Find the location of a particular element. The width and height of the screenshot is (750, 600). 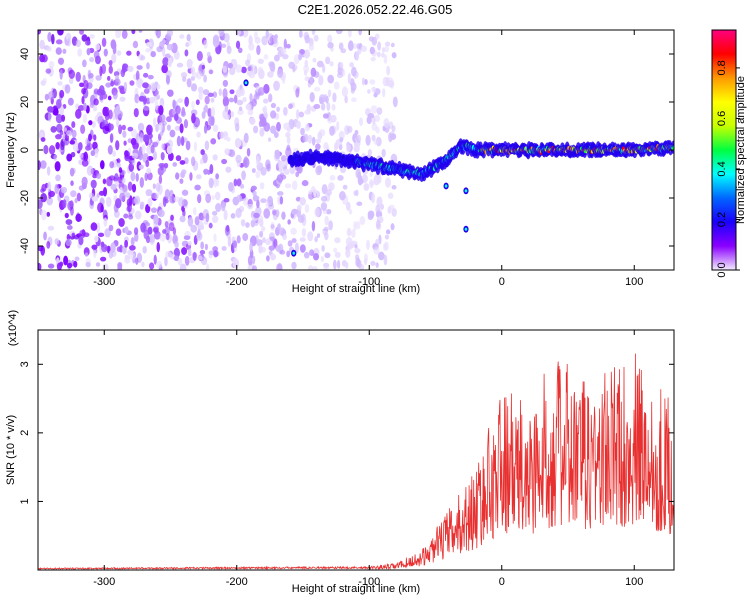

snr-x-tick-label: -200 is located at coordinates (237, 582).